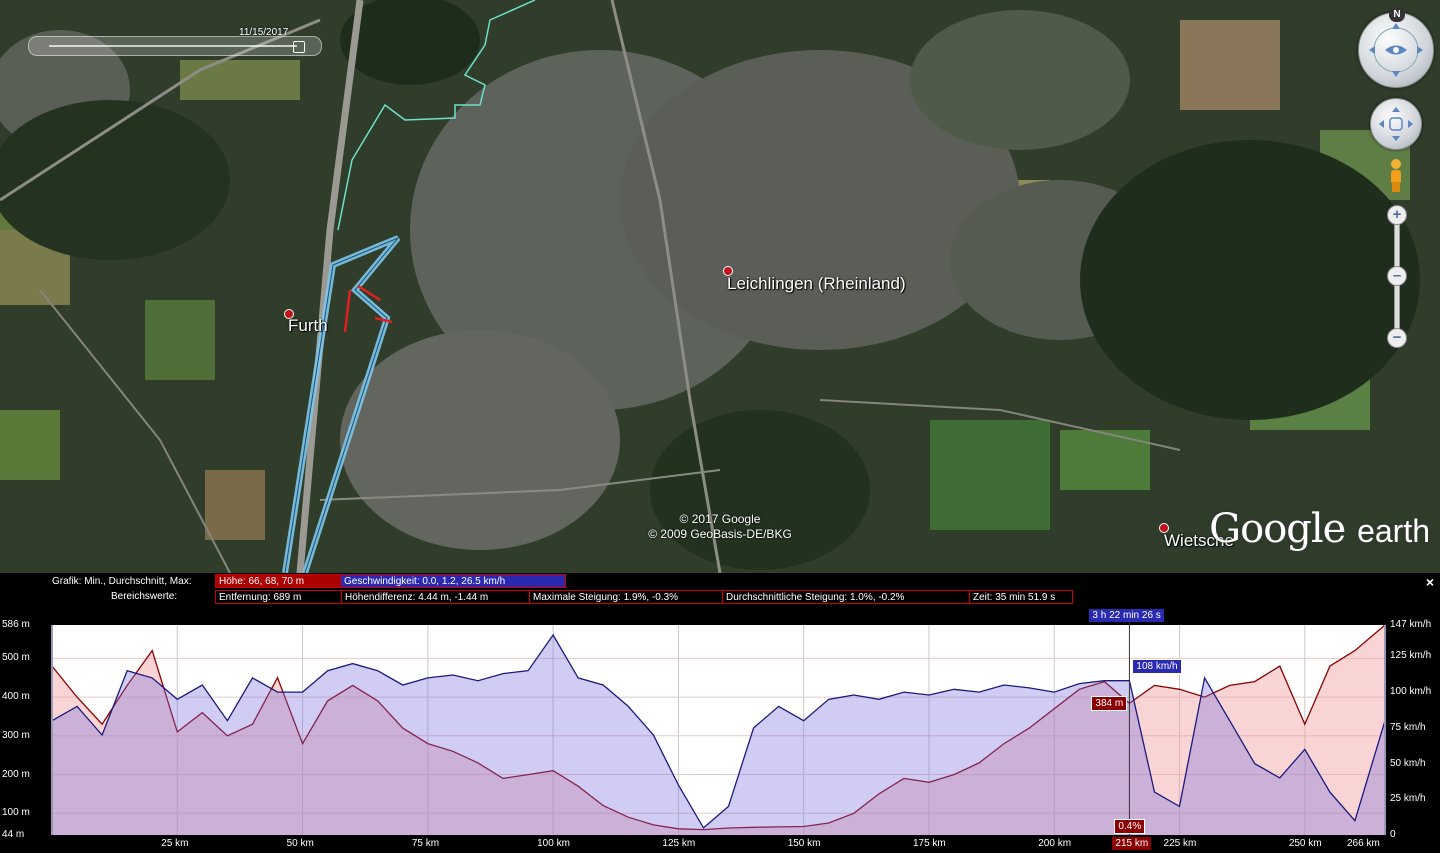 This screenshot has height=853, width=1440. What do you see at coordinates (1130, 826) in the screenshot?
I see `cursor-slope-tag: 0.4%` at bounding box center [1130, 826].